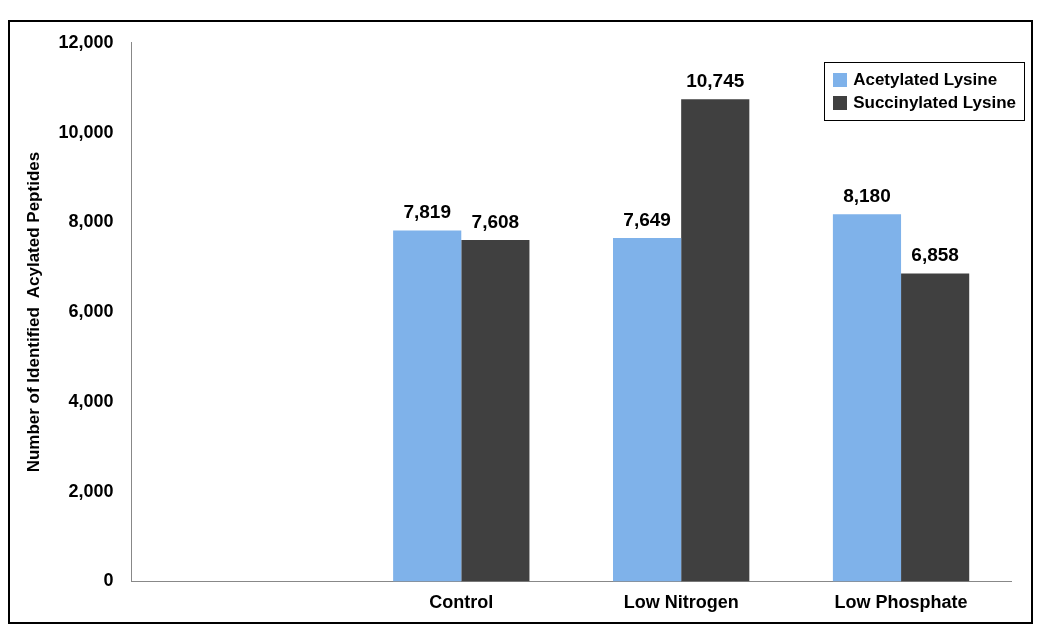 This screenshot has width=1045, height=644. I want to click on y-tick-label: 8,000, so click(91, 221).